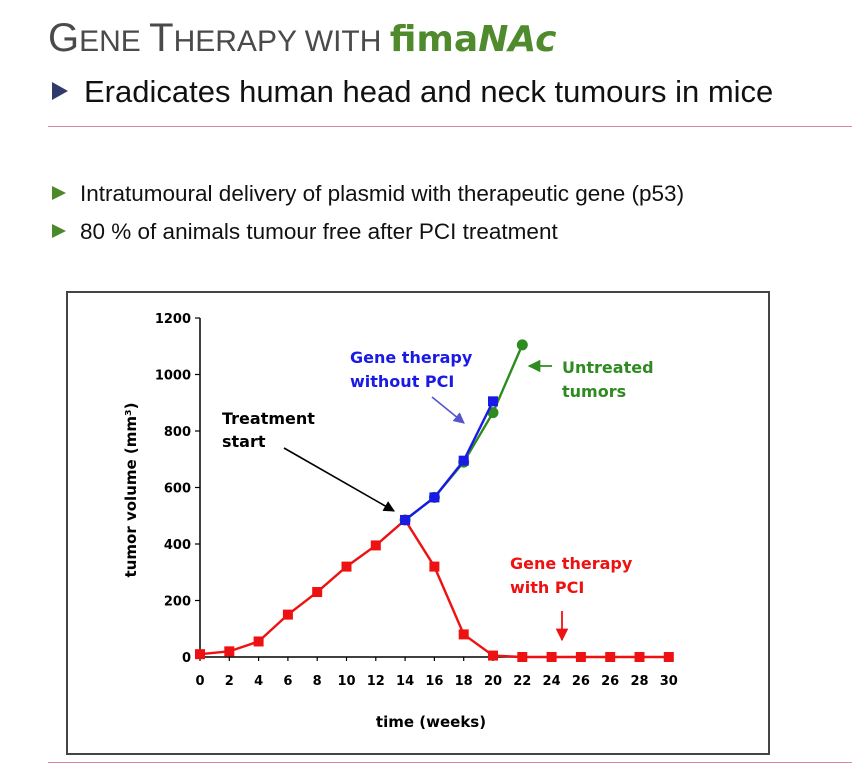  Describe the element at coordinates (376, 681) in the screenshot. I see `x-tick-label: 12` at that location.